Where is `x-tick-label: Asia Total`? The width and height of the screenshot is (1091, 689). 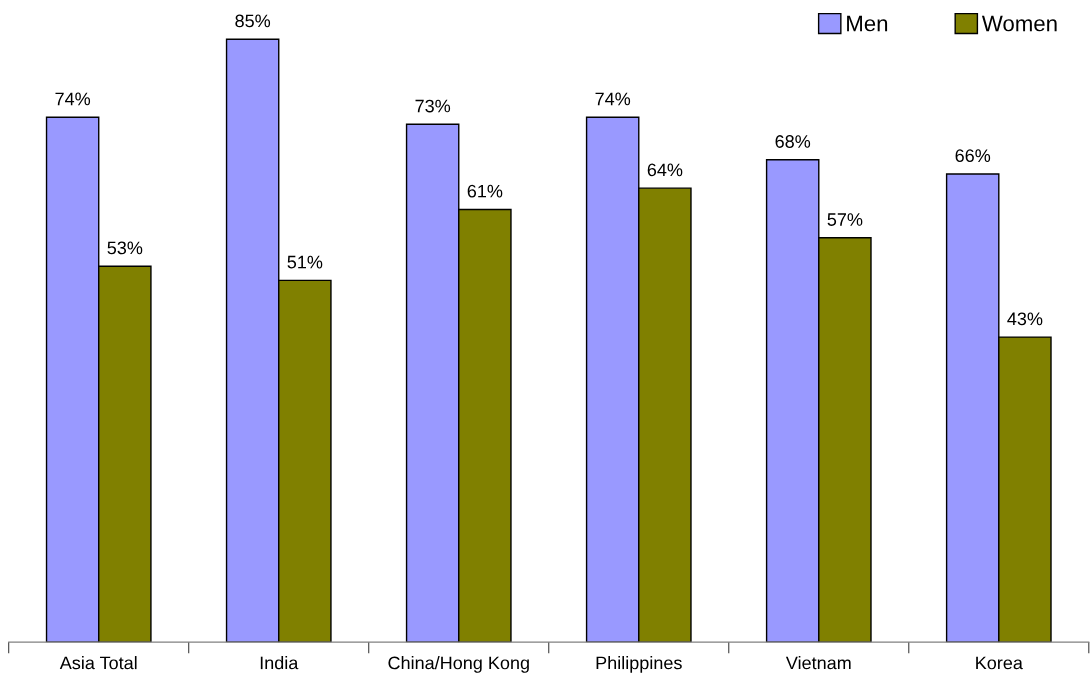 x-tick-label: Asia Total is located at coordinates (98, 663).